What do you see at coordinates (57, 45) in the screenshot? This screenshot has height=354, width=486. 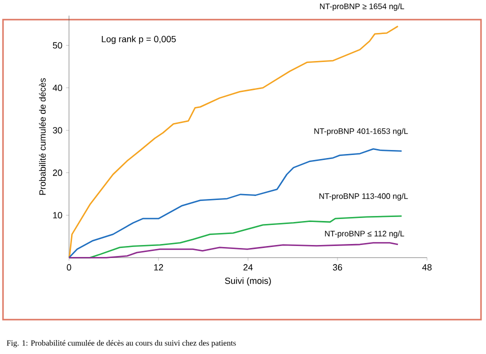 I see `y-tick-label: 50` at bounding box center [57, 45].